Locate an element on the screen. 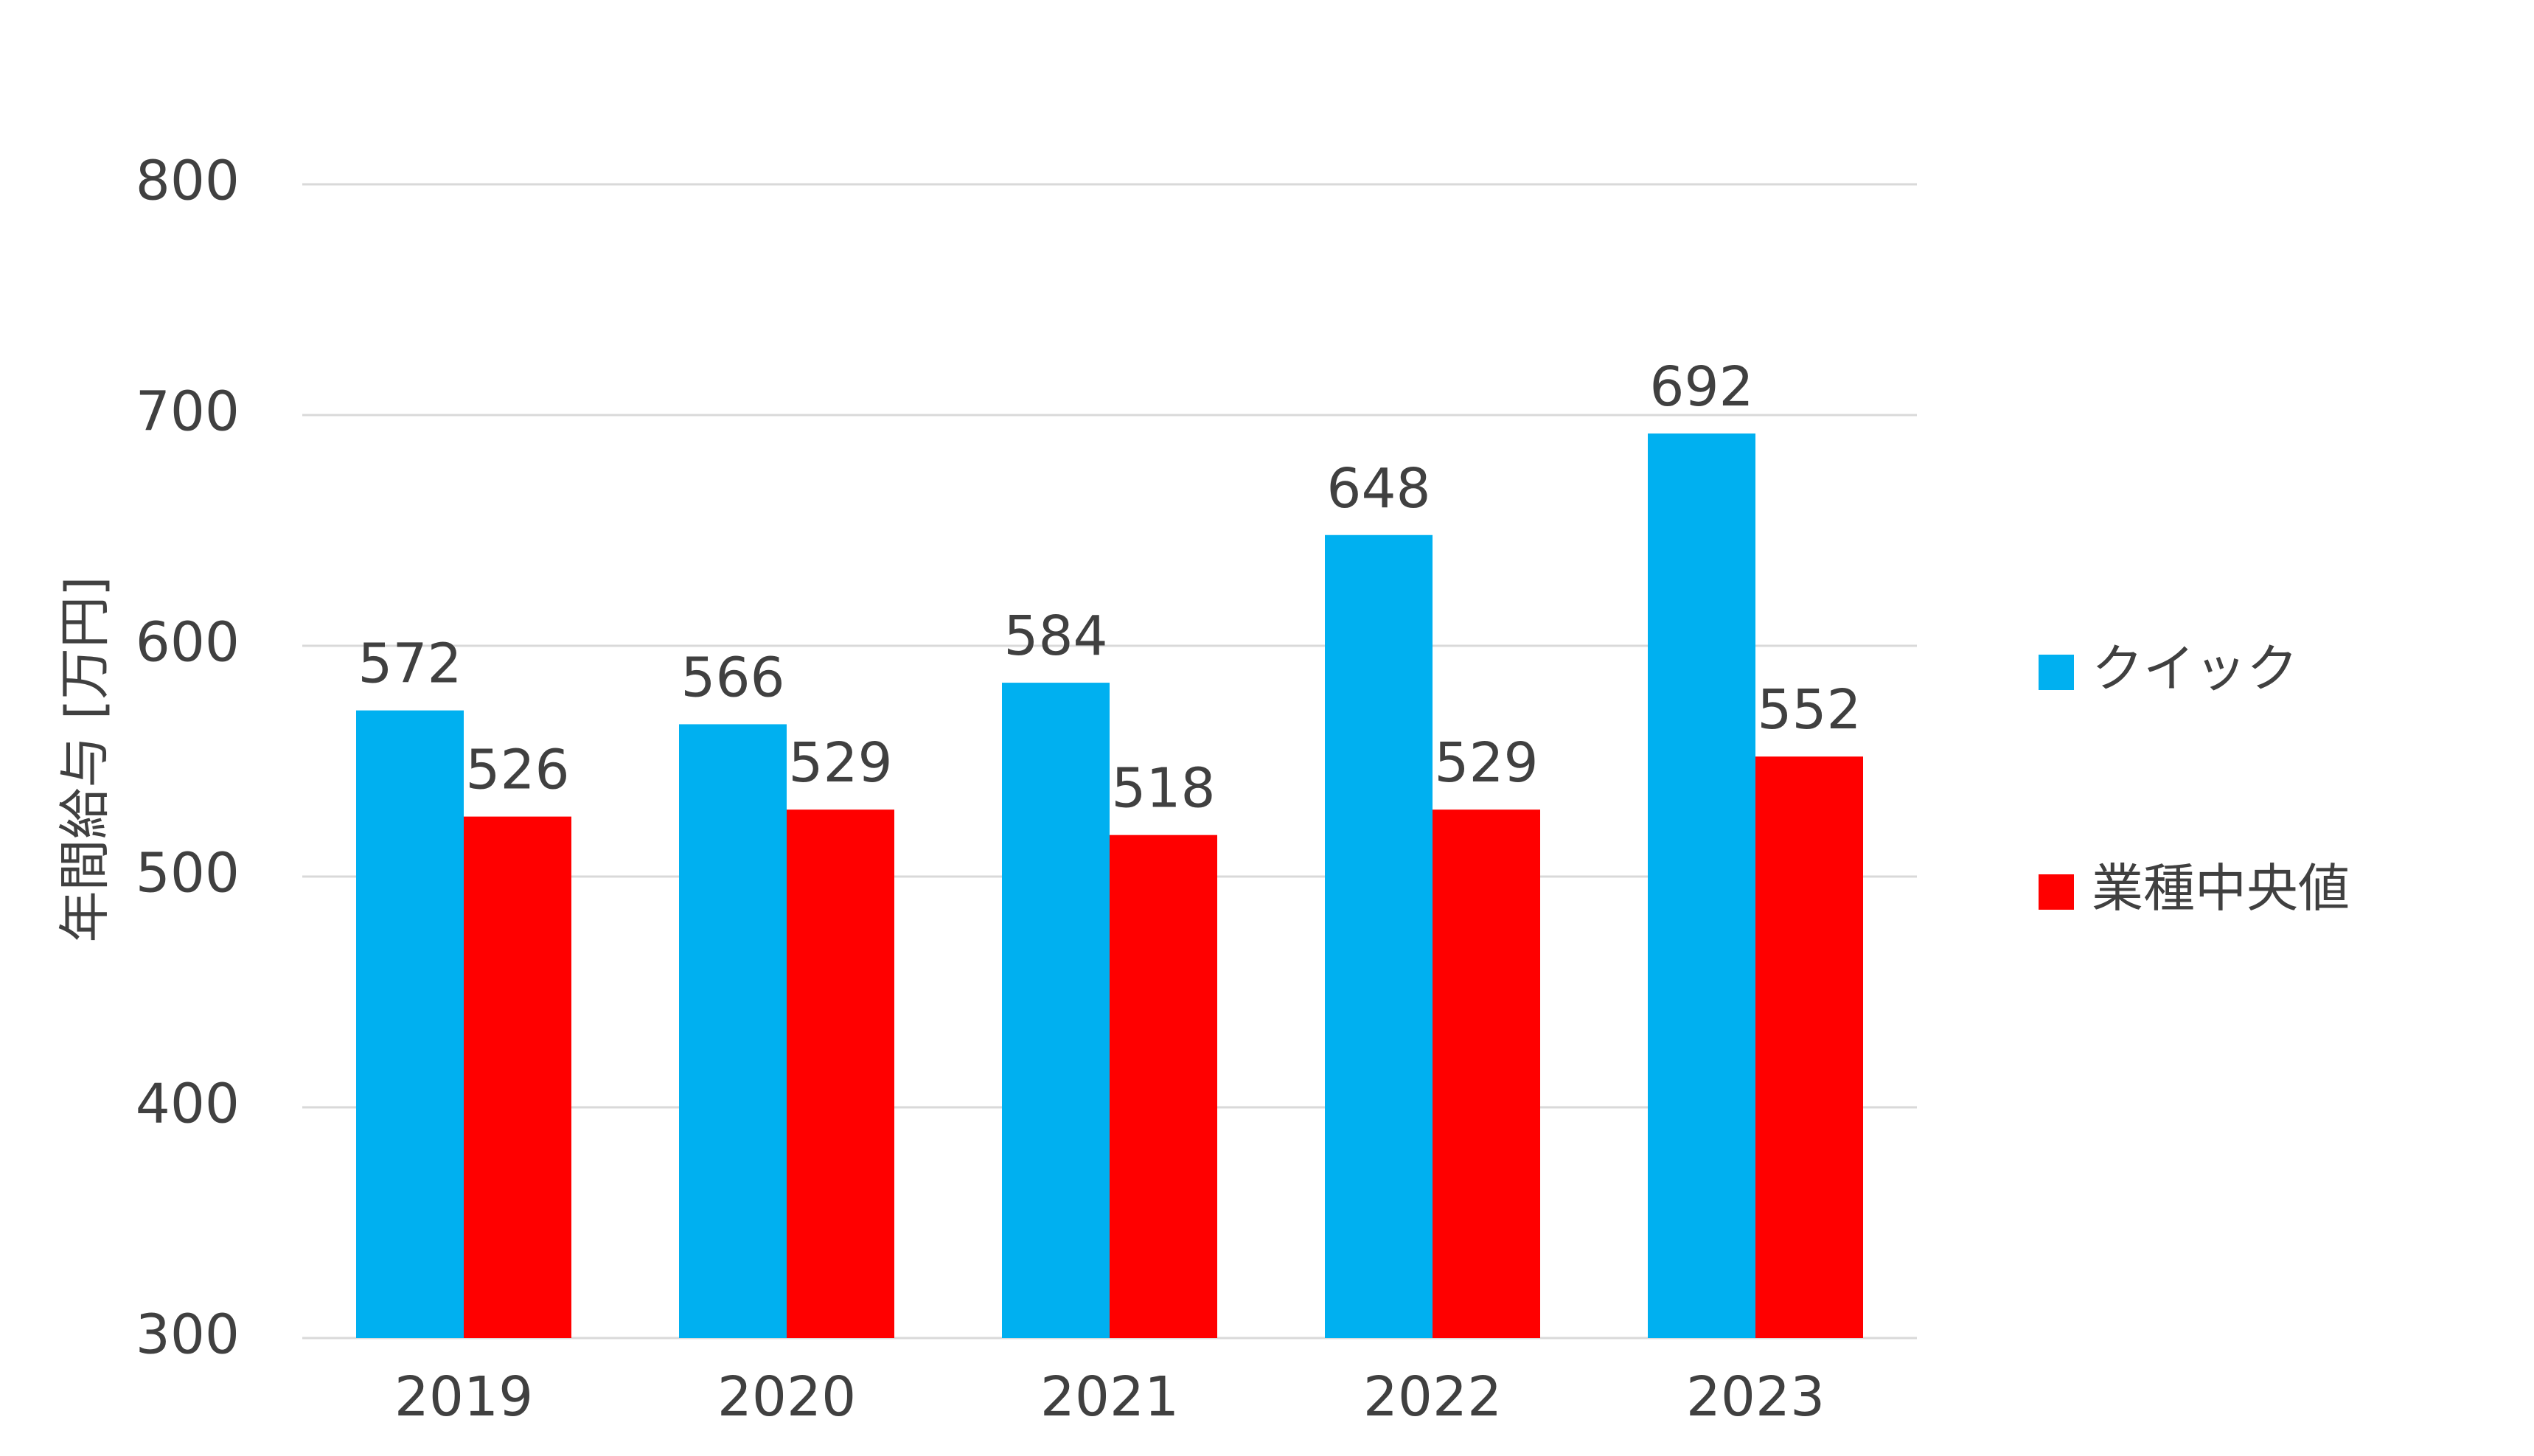 The width and height of the screenshot is (2534, 1456). data-label: 518 is located at coordinates (1163, 789).